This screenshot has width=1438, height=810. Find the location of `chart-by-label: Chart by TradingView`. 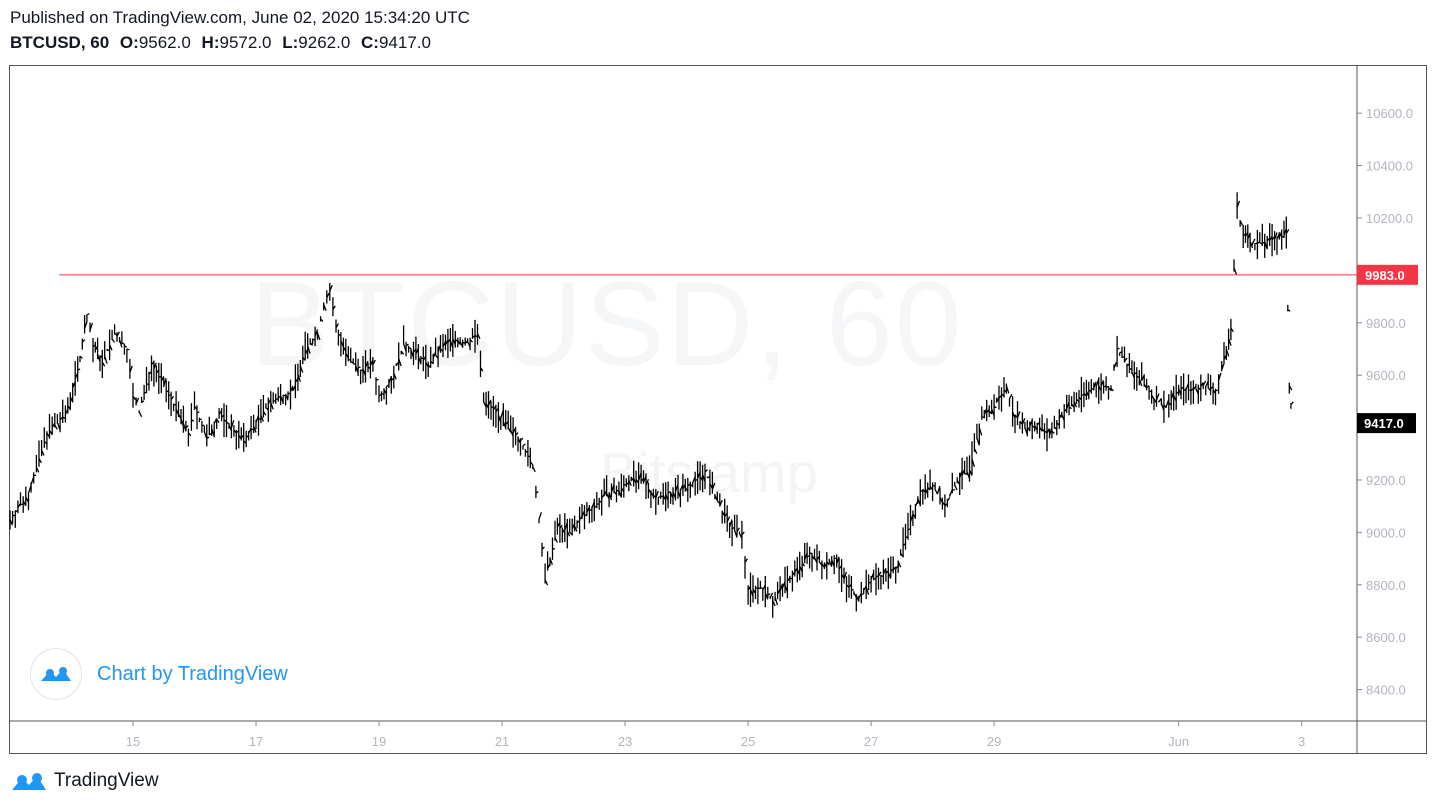

chart-by-label: Chart by TradingView is located at coordinates (192, 673).